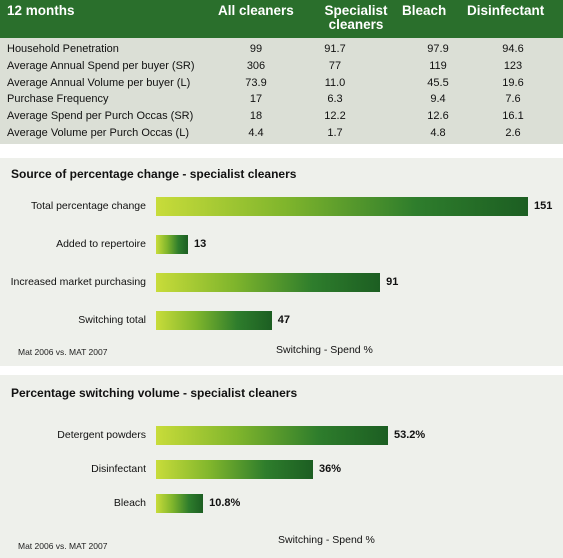 The height and width of the screenshot is (558, 563). I want to click on table-cell: 91.7, so click(335, 49).